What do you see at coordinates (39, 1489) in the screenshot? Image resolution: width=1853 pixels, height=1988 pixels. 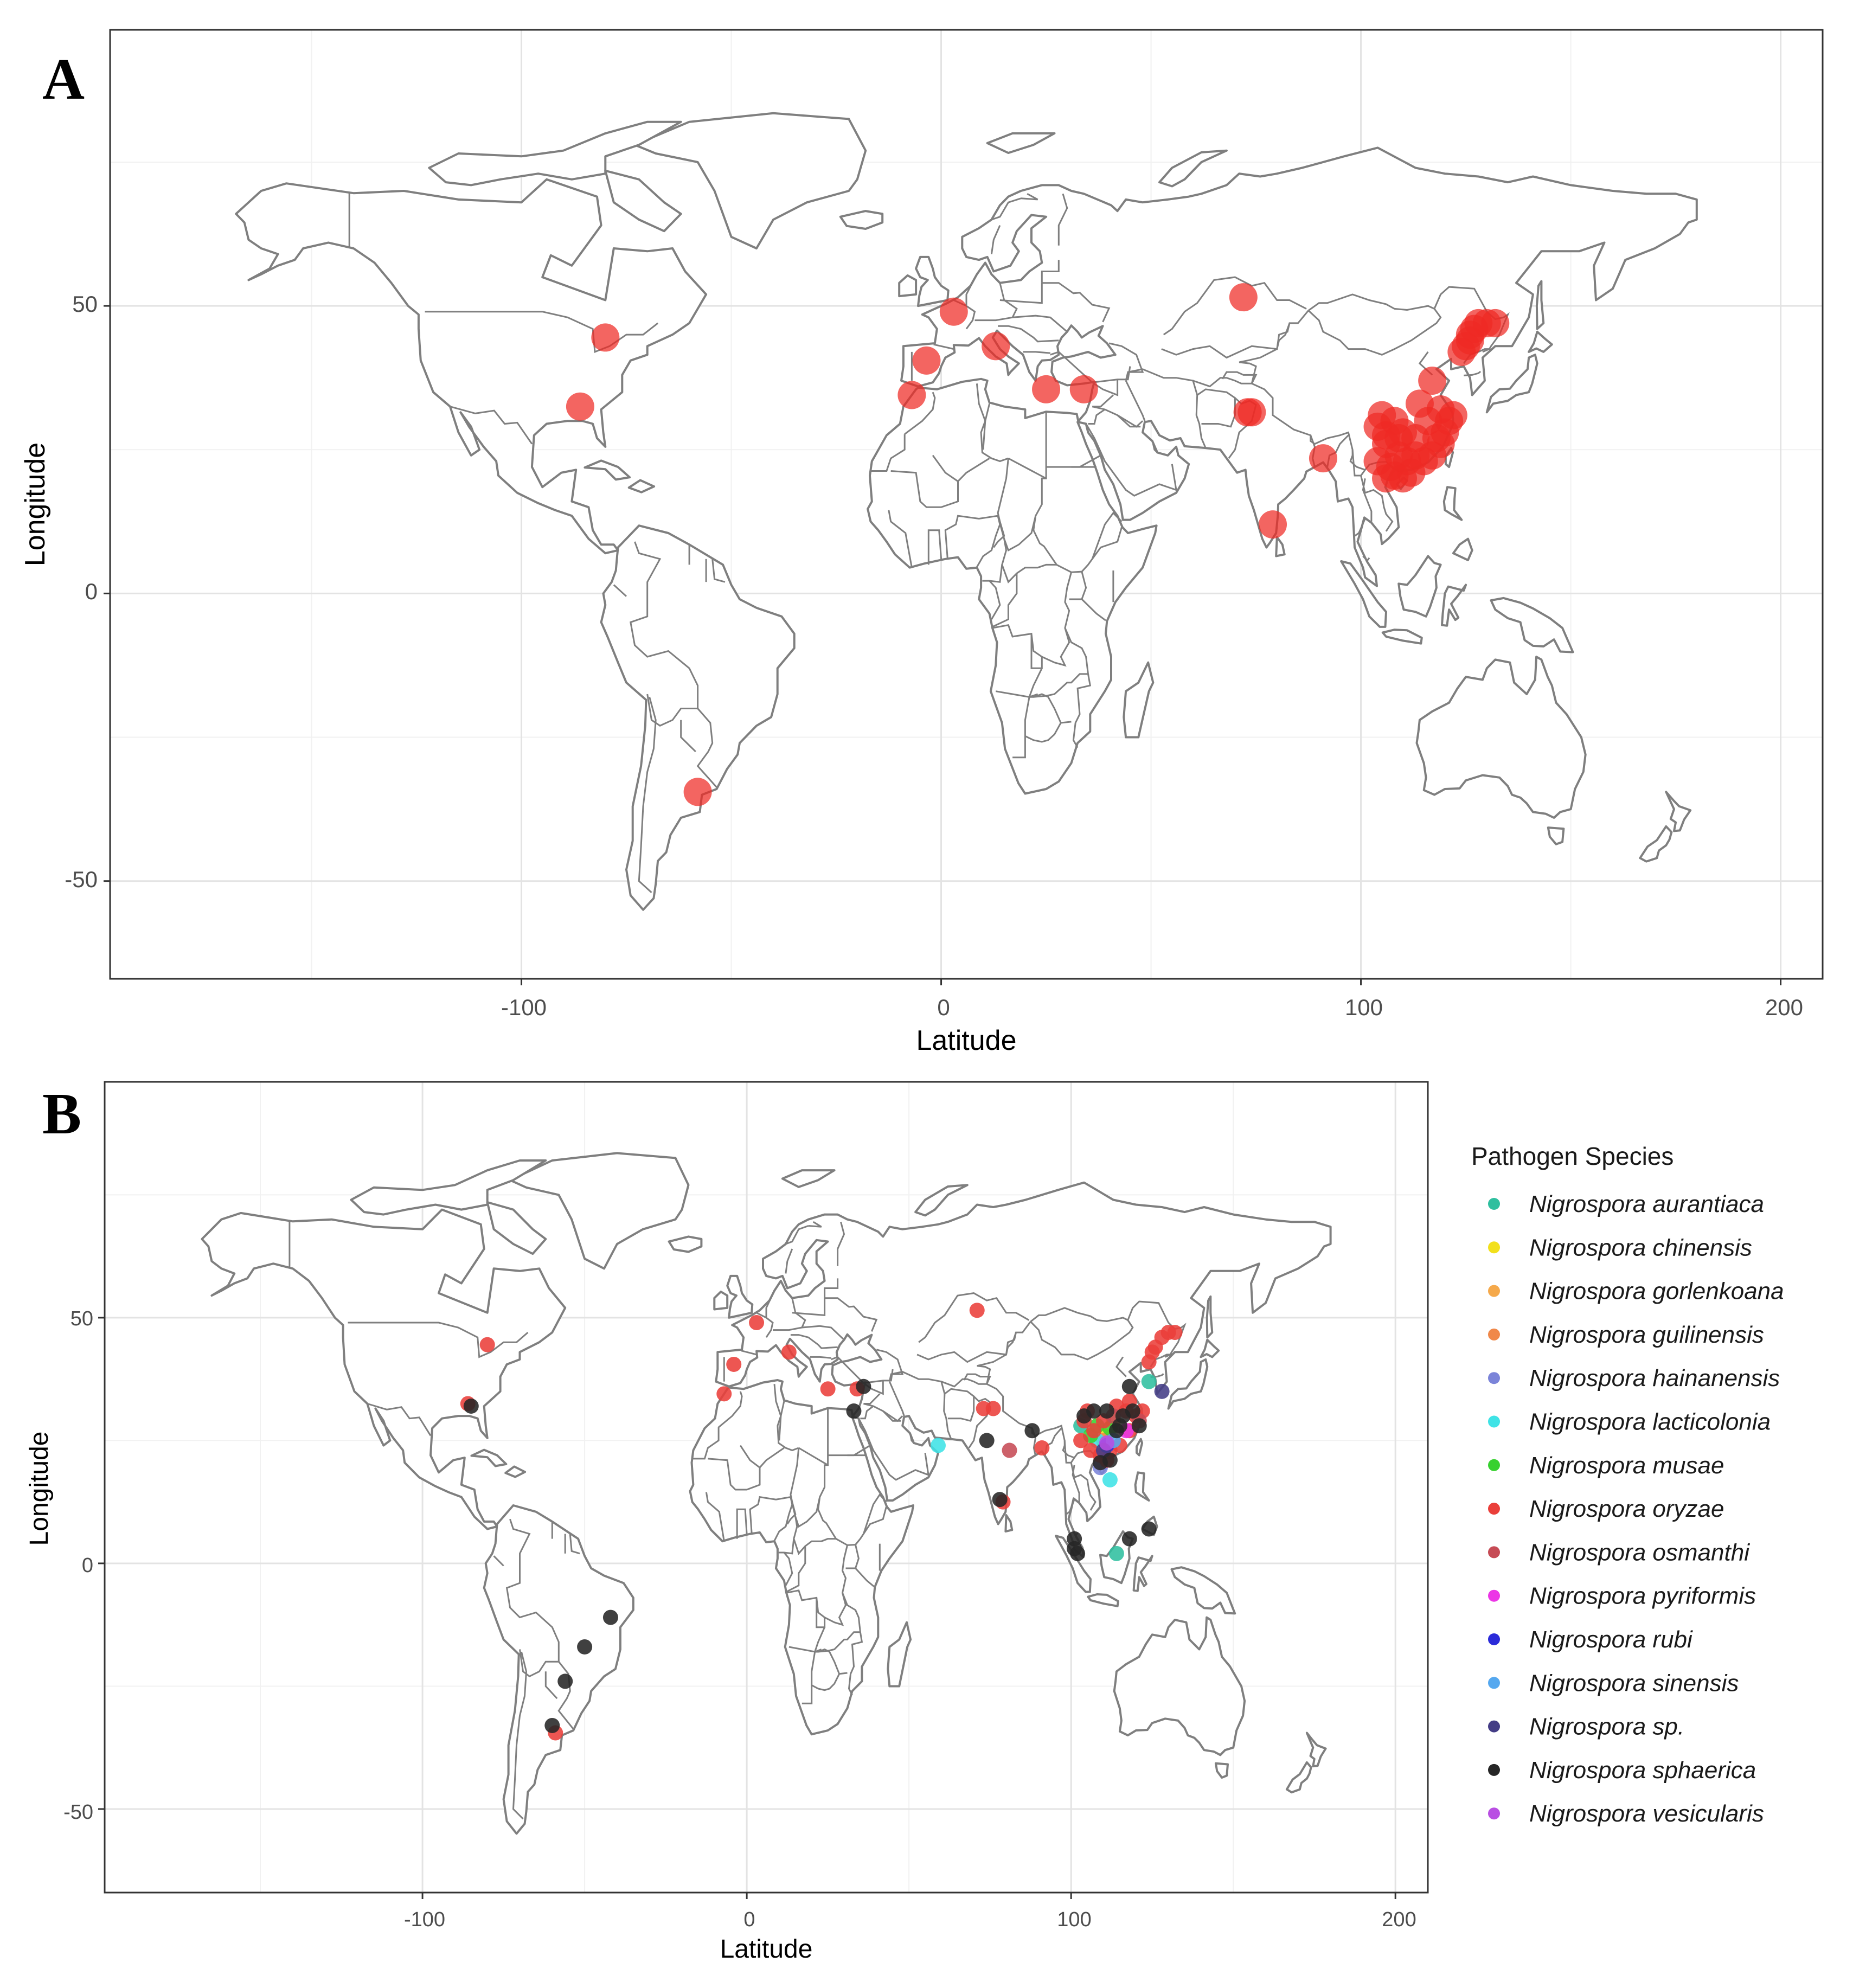 I see `y-axis-title: Longitude` at bounding box center [39, 1489].